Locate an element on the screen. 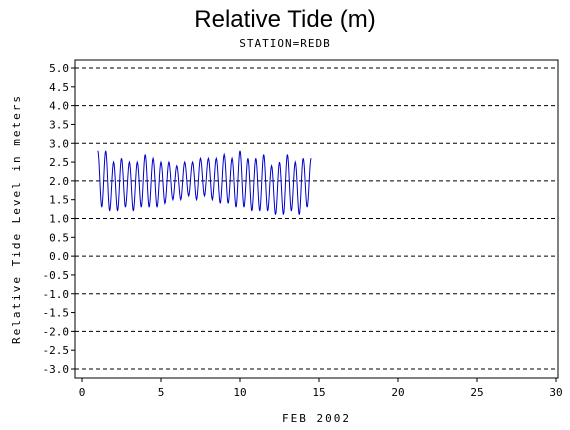 The width and height of the screenshot is (570, 430). y-tick-label: -0.5 is located at coordinates (56, 275).